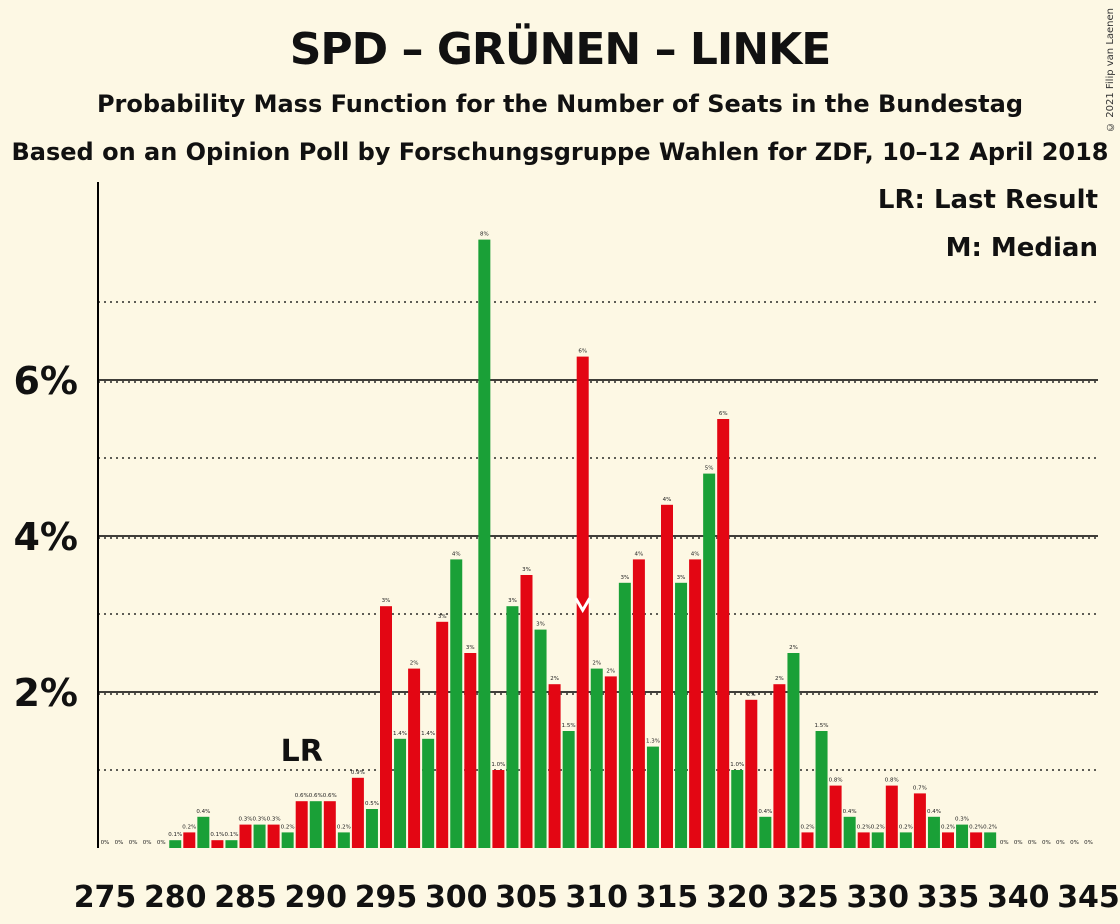 The width and height of the screenshot is (1120, 924). Describe the element at coordinates (119, 843) in the screenshot. I see `bar-label-seat-276: 0%` at that location.